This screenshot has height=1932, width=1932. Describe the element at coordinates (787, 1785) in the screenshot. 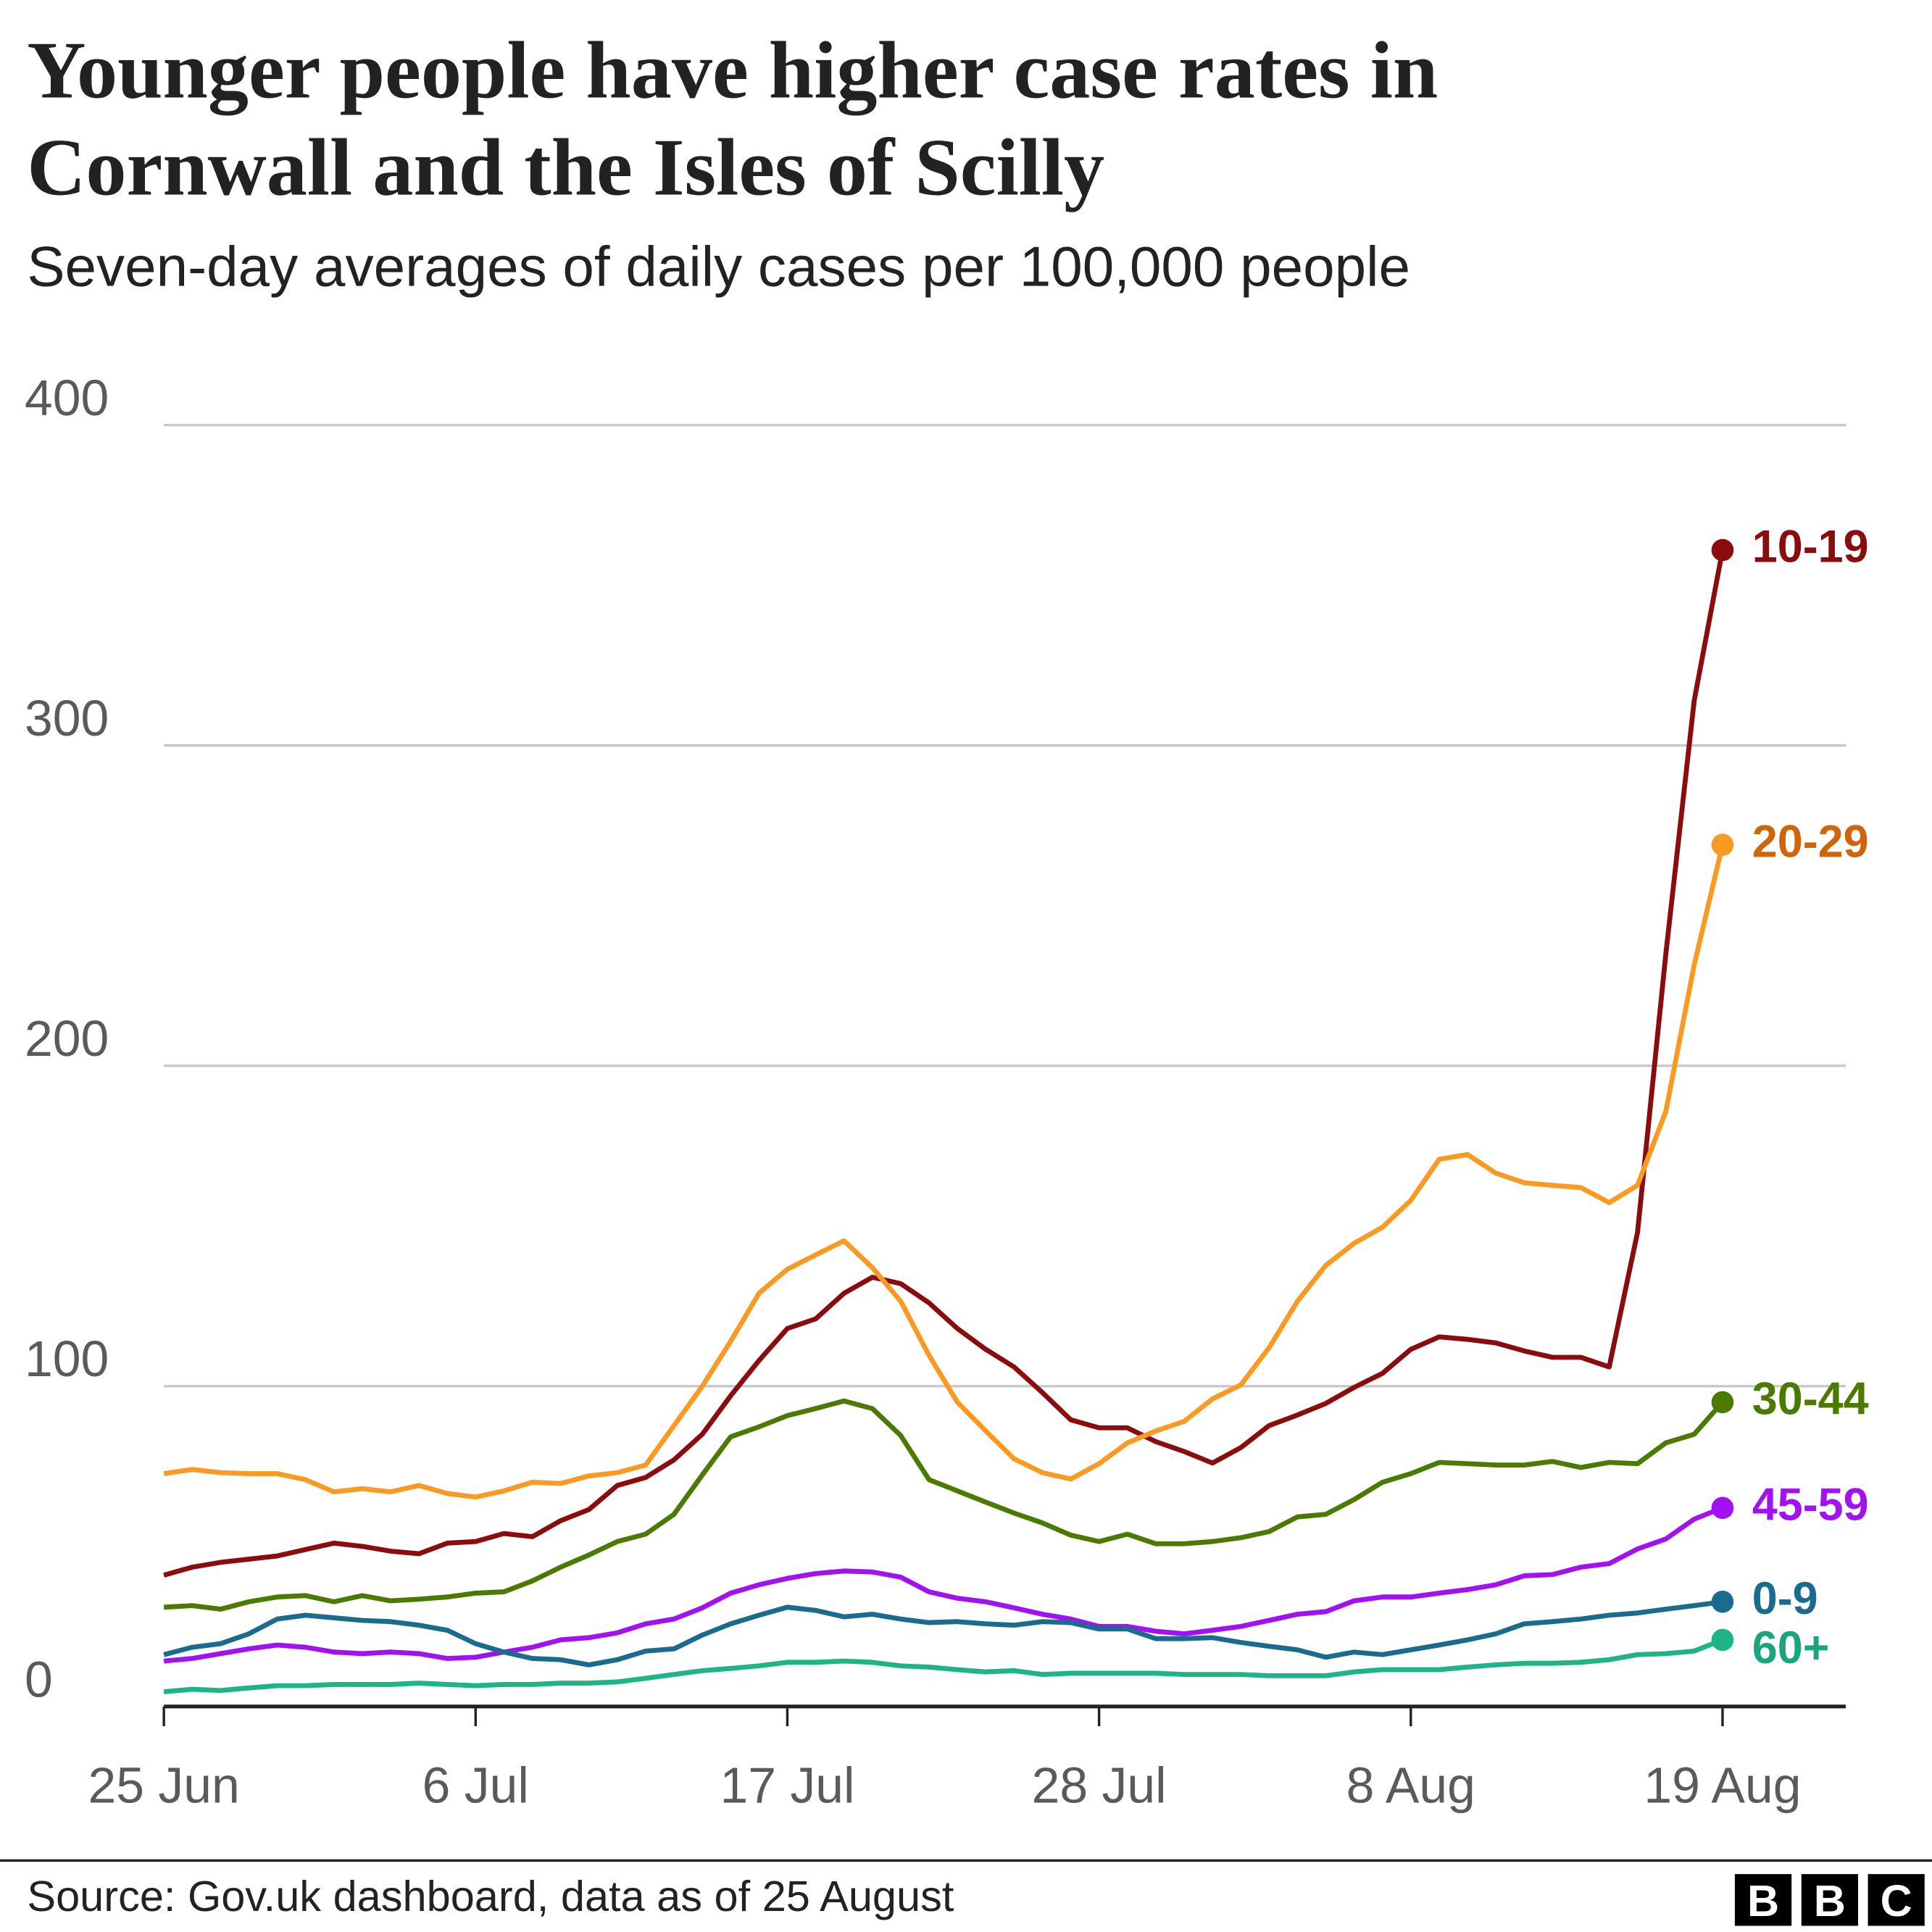

I see `x-tick-label: 17 Jul` at that location.